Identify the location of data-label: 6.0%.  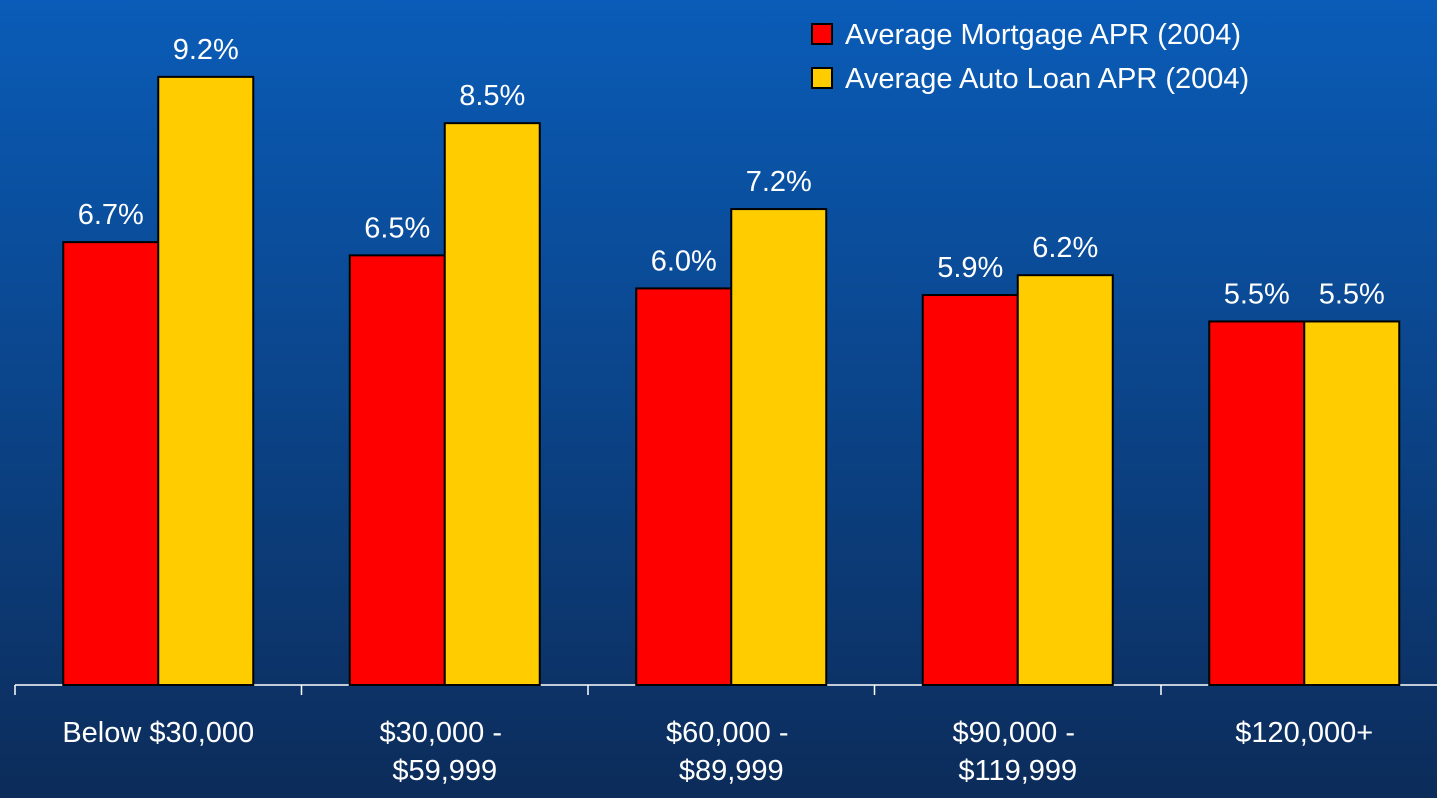
(684, 261).